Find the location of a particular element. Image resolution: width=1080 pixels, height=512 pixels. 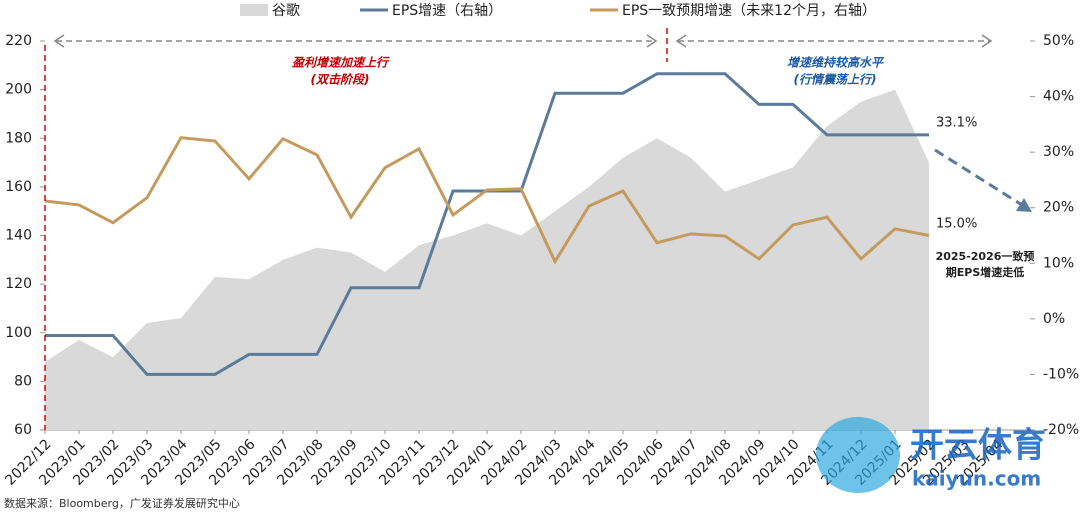

legend-label: EPS一致预期增速（未来12个月，右轴） is located at coordinates (749, 11).